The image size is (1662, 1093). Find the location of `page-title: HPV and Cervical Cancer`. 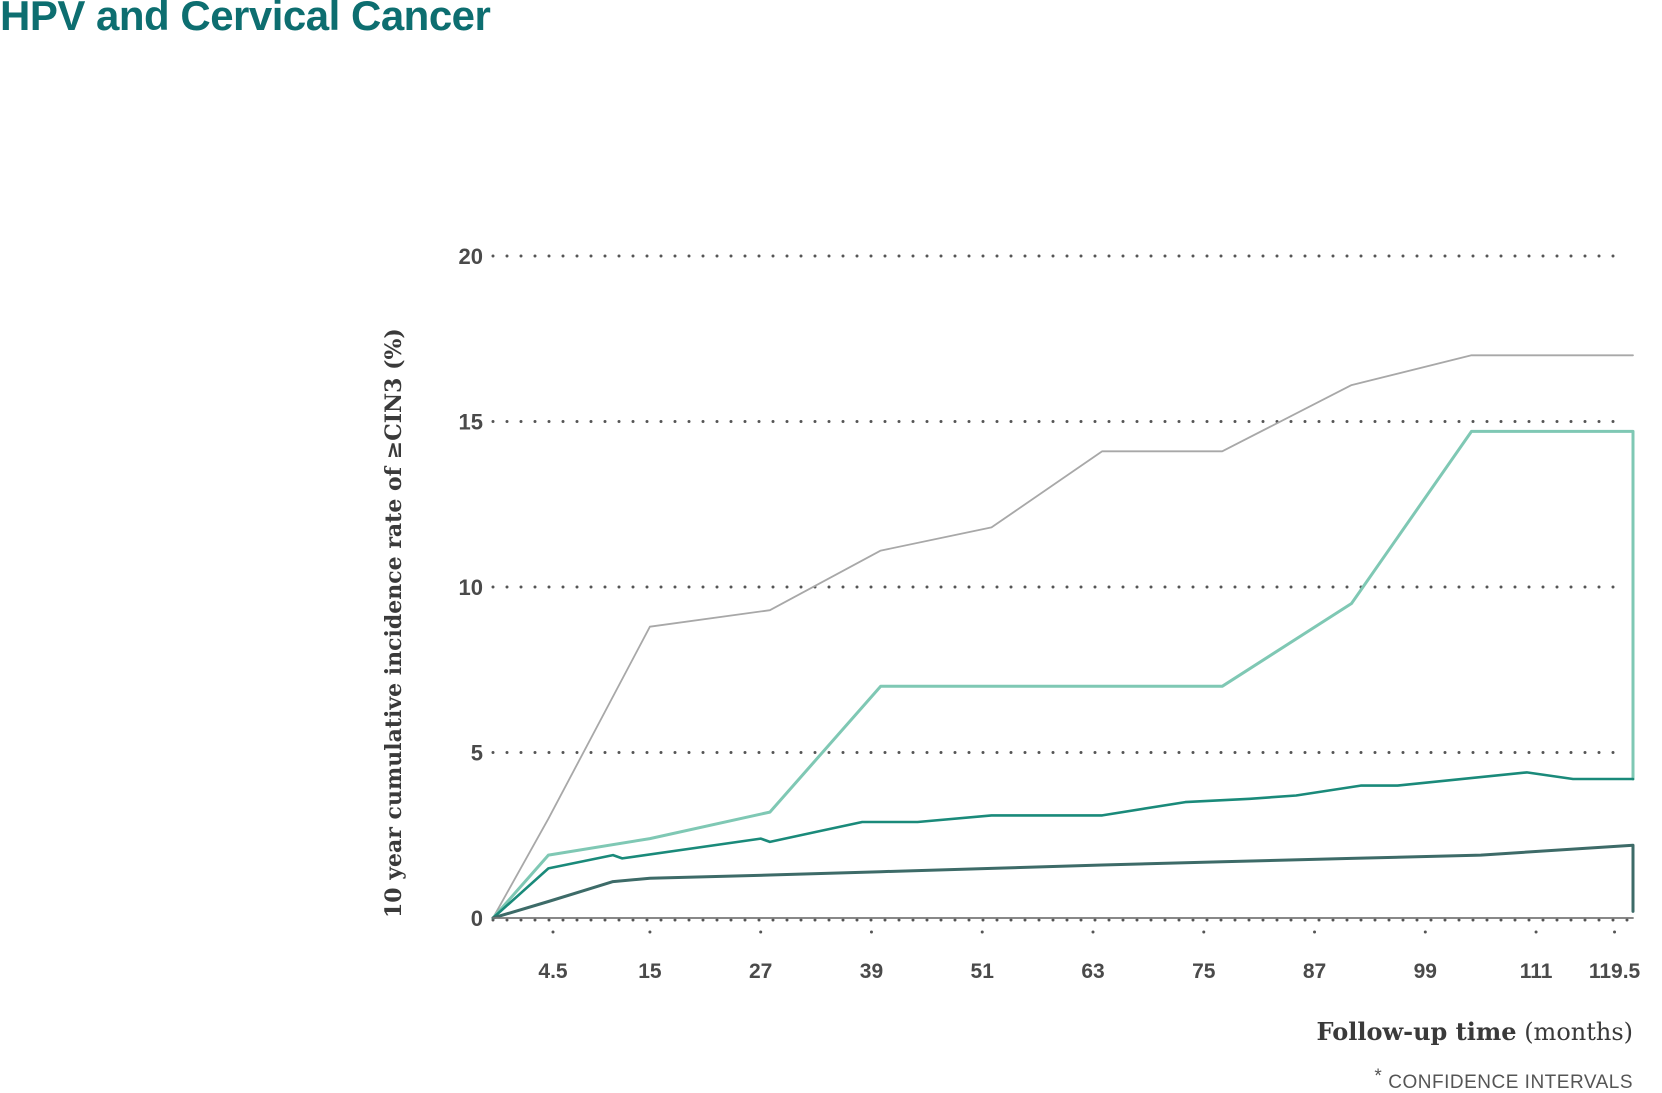

page-title: HPV and Cervical Cancer is located at coordinates (245, 19).